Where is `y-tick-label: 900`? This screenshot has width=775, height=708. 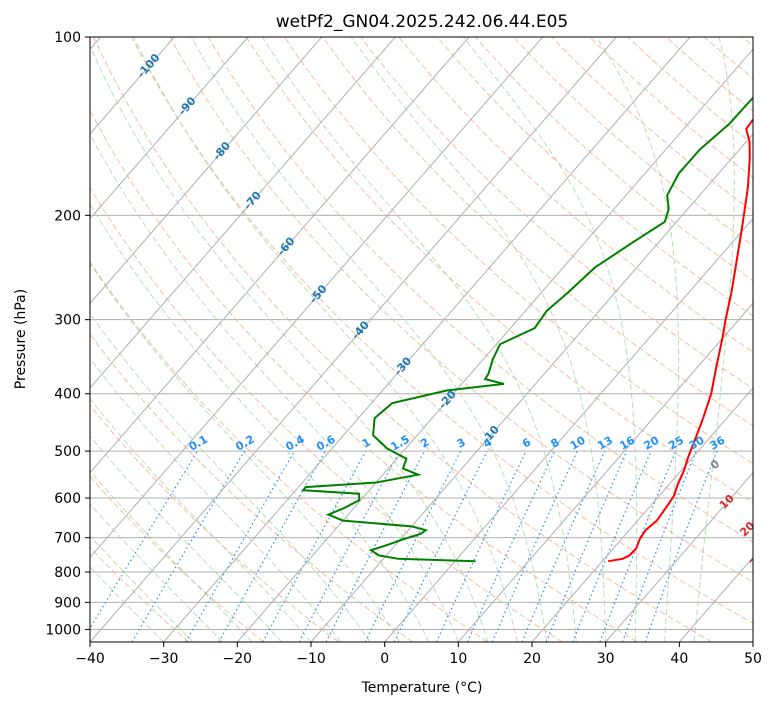 y-tick-label: 900 is located at coordinates (67, 603).